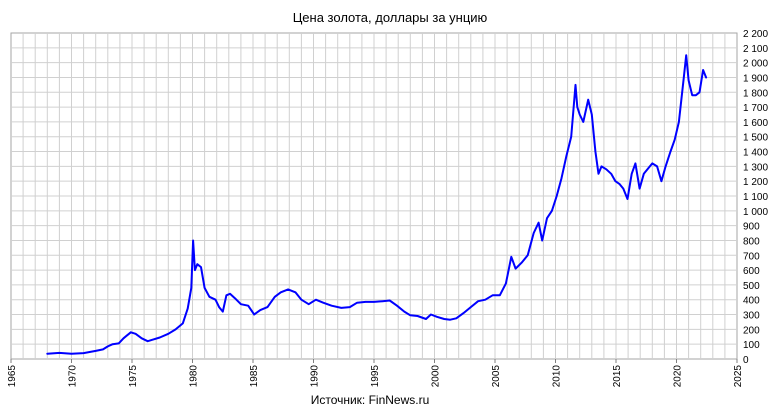 This screenshot has height=416, width=780. Describe the element at coordinates (751, 271) in the screenshot. I see `y-tick-label: 600` at that location.